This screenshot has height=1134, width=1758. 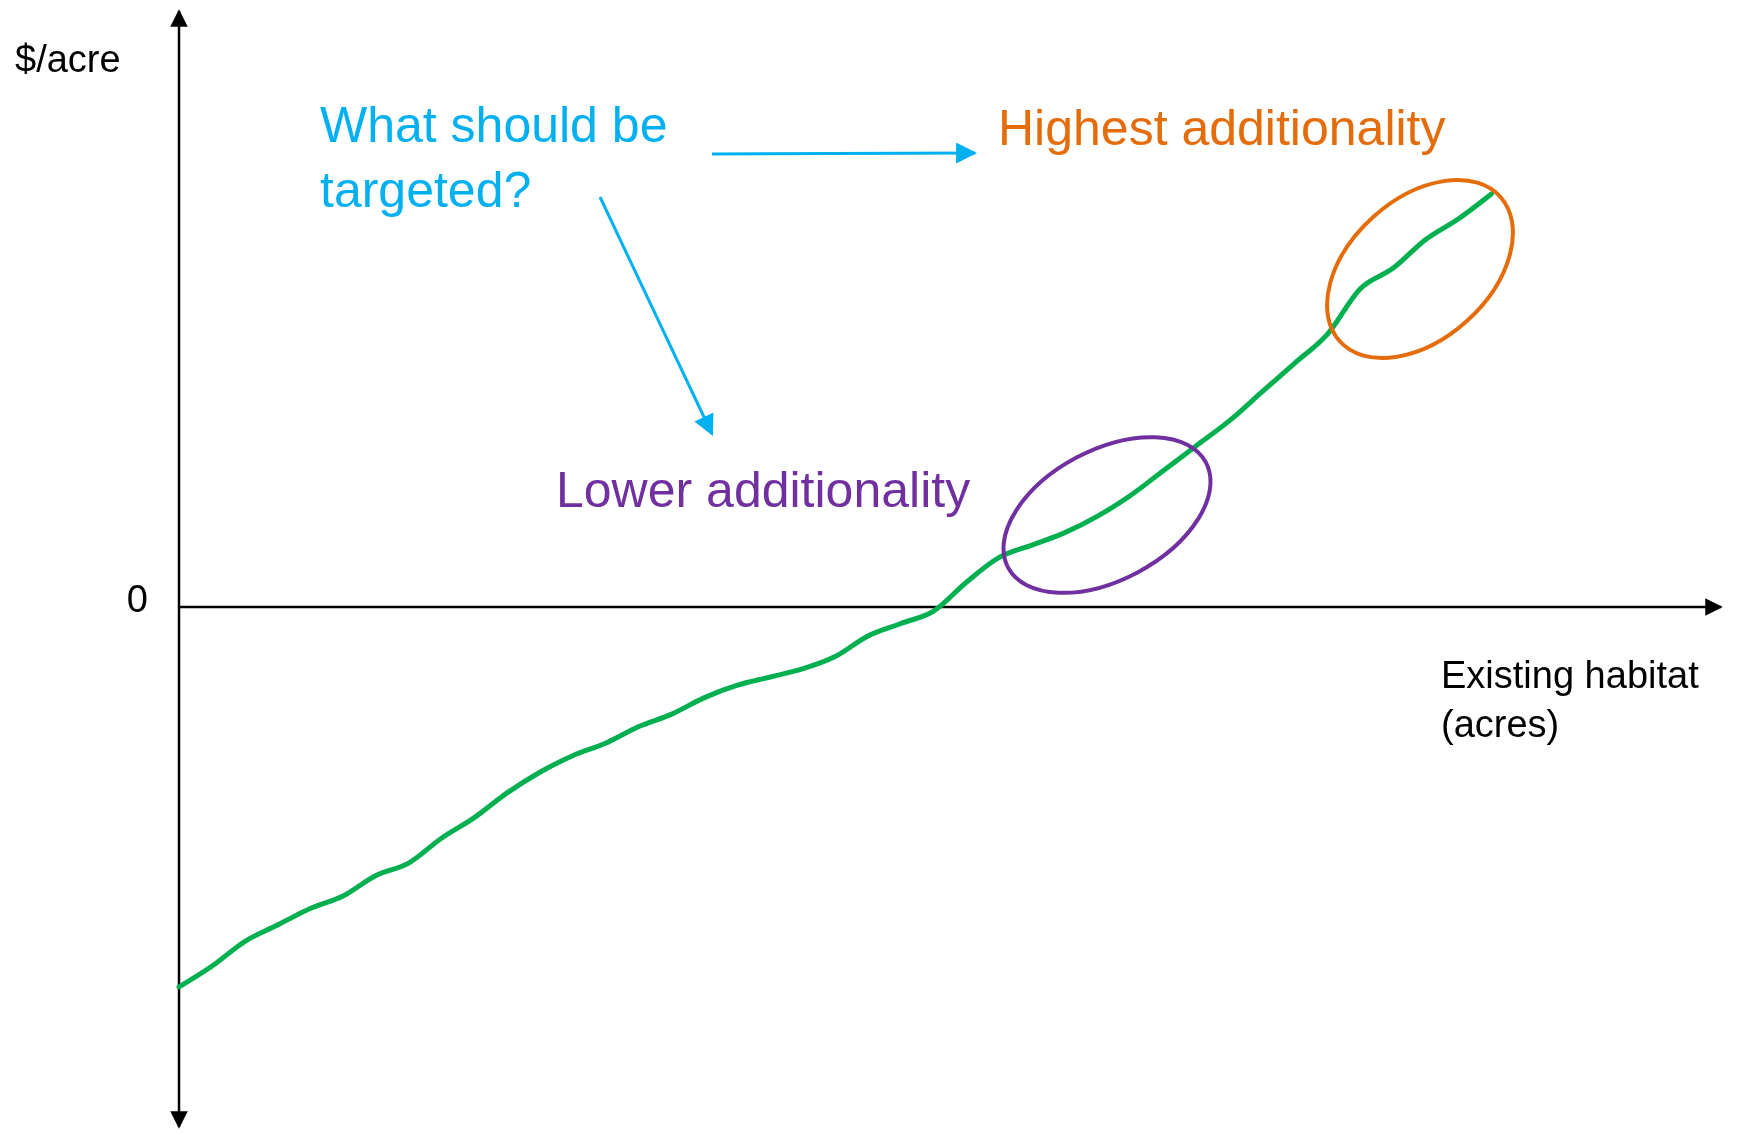 I want to click on text: 0, so click(x=137, y=599).